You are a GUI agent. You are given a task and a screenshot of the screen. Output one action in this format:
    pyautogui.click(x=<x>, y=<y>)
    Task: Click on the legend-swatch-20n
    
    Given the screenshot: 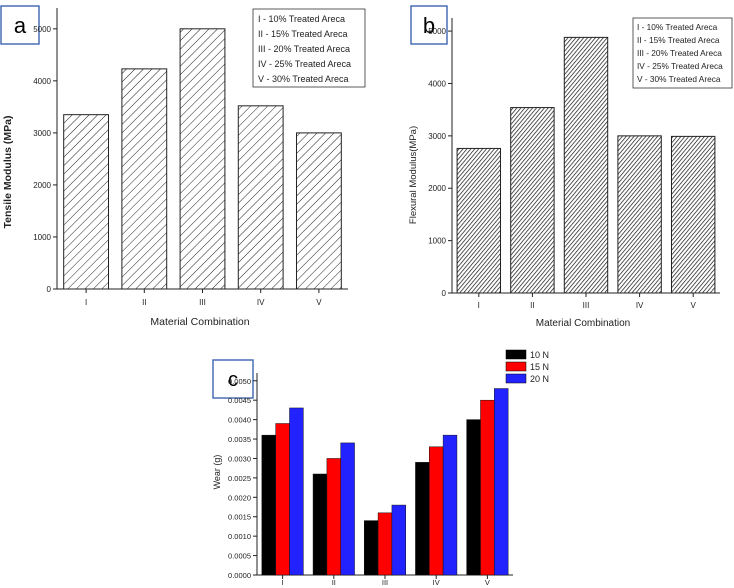 What is the action you would take?
    pyautogui.click(x=516, y=378)
    